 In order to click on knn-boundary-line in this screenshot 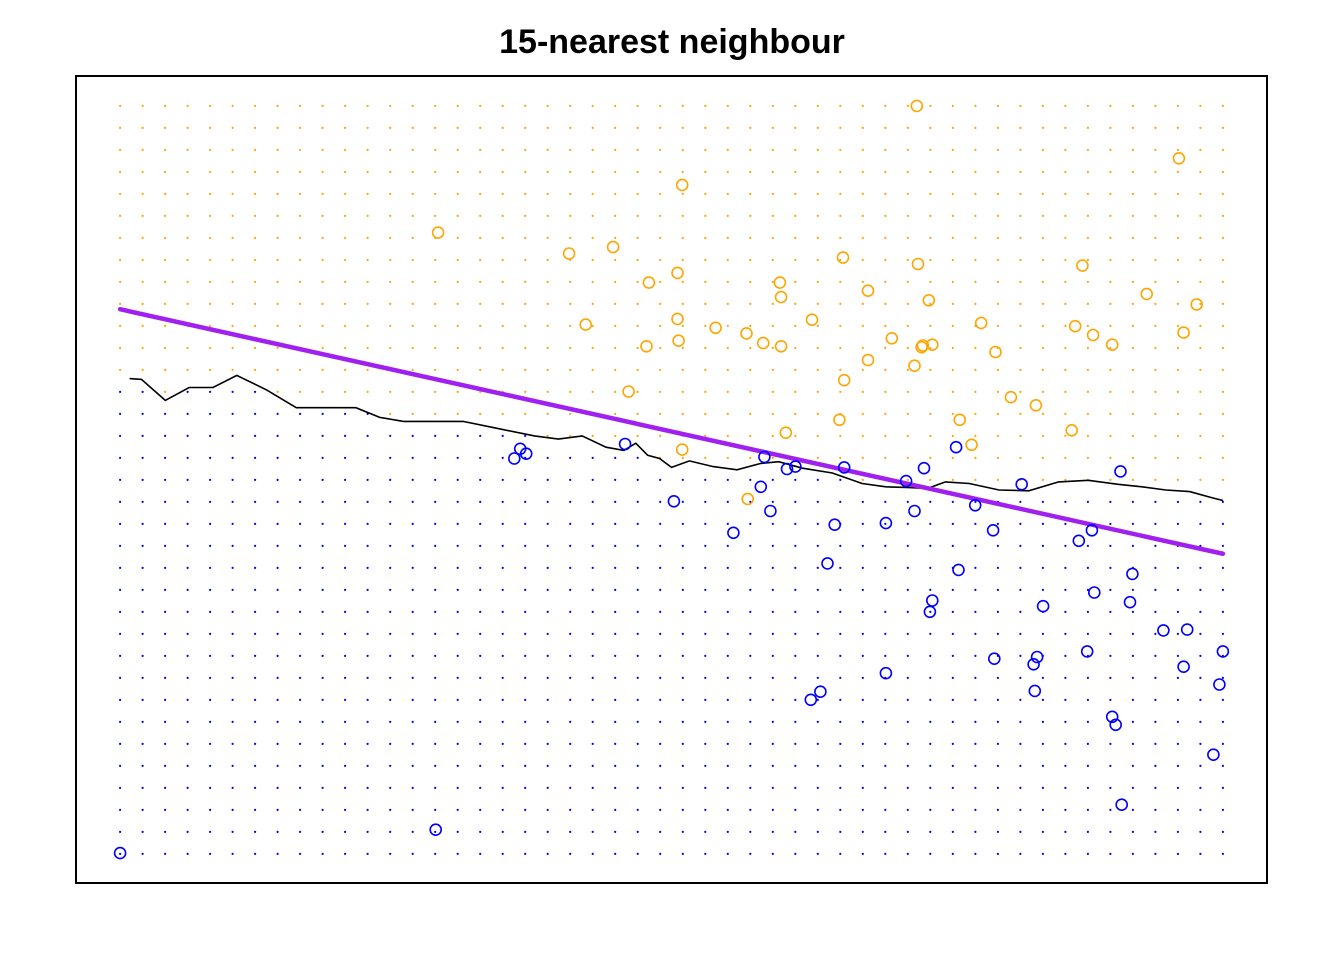, I will do `click(676, 438)`.